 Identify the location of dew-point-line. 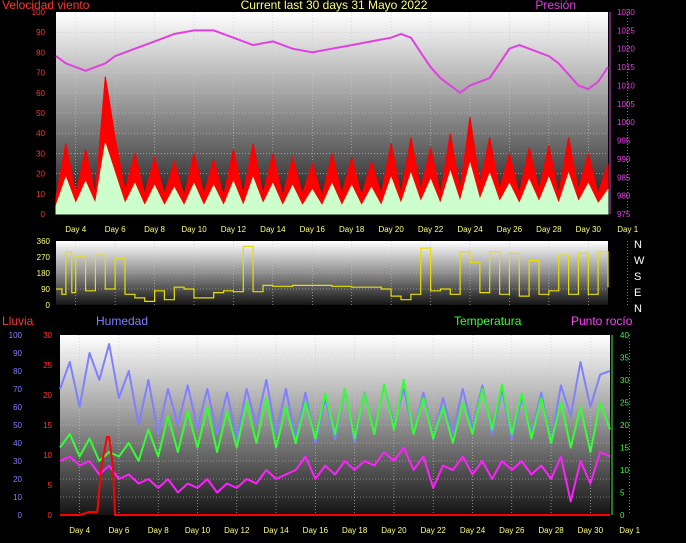
(335, 474).